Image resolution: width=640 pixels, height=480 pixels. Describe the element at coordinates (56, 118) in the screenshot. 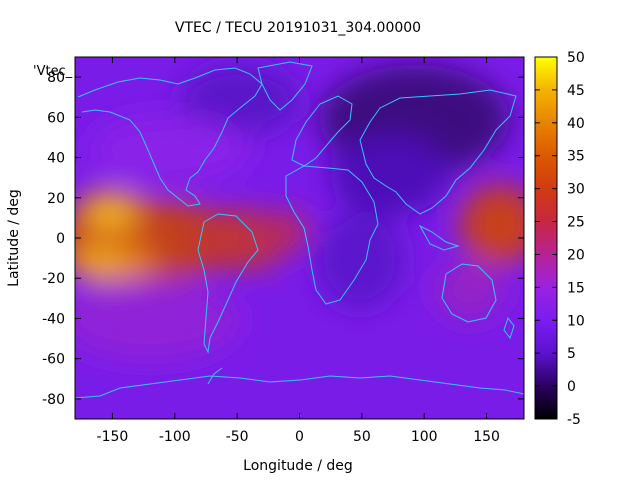

I see `y-tick-label: 60` at that location.